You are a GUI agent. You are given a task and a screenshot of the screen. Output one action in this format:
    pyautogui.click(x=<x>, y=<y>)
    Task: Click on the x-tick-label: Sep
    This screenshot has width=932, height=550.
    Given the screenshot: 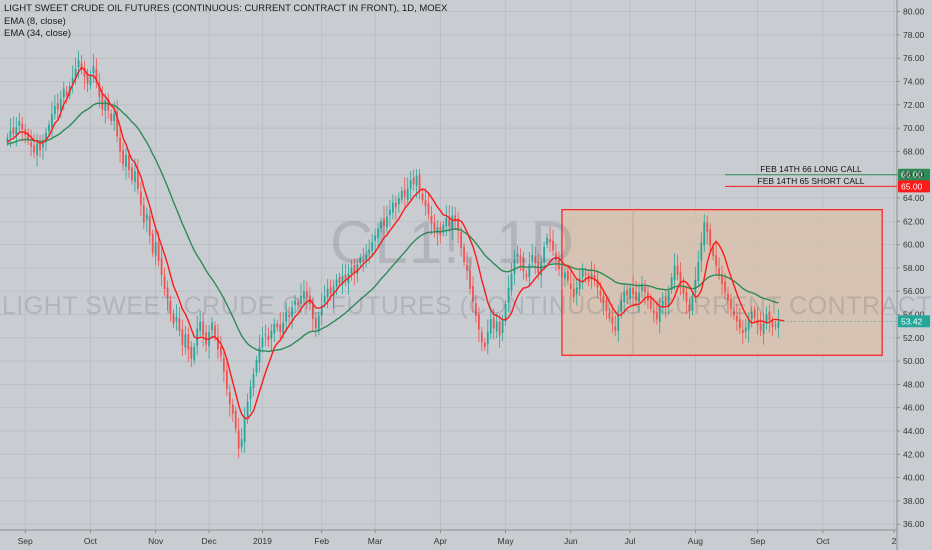 What is the action you would take?
    pyautogui.click(x=757, y=541)
    